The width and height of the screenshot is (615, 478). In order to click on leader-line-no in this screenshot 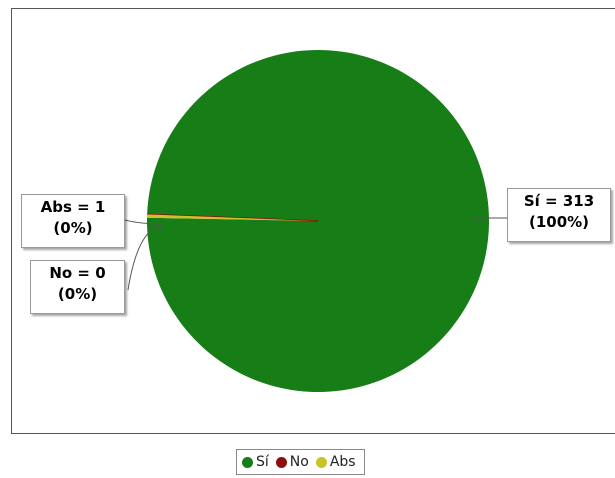, I will do `click(145, 258)`.